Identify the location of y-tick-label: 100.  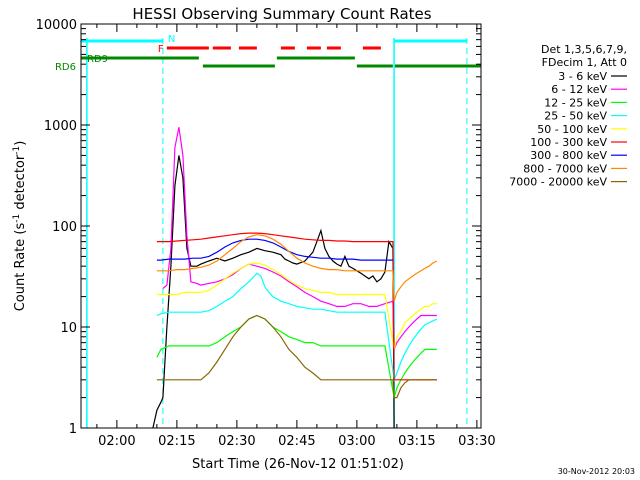
(64, 227).